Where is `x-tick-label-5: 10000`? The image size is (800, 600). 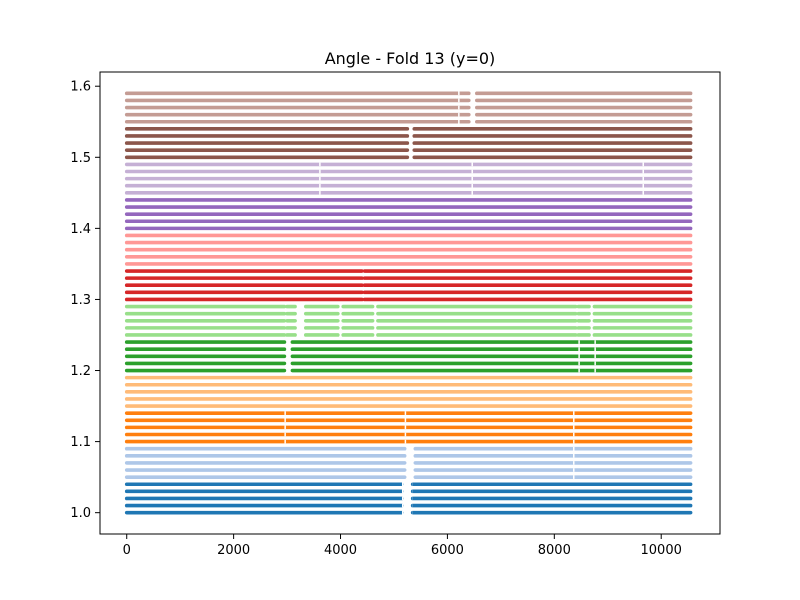
x-tick-label-5: 10000 is located at coordinates (661, 550).